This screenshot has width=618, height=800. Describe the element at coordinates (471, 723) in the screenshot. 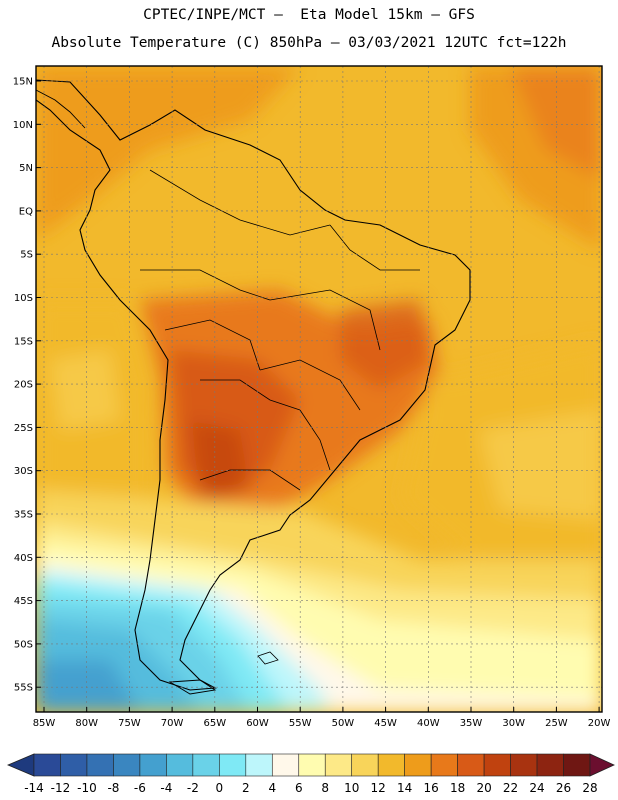

I see `lon-label: 35W` at that location.